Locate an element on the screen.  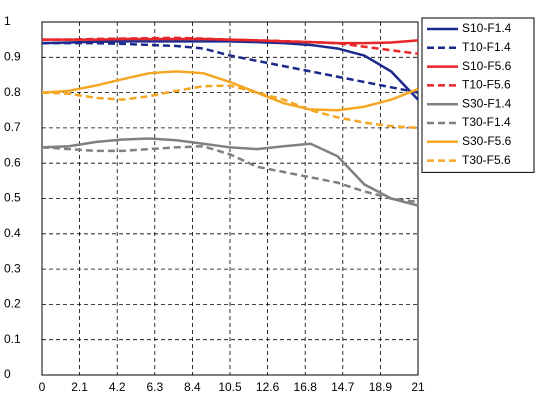
x-tick-label: 10.5 is located at coordinates (230, 387).